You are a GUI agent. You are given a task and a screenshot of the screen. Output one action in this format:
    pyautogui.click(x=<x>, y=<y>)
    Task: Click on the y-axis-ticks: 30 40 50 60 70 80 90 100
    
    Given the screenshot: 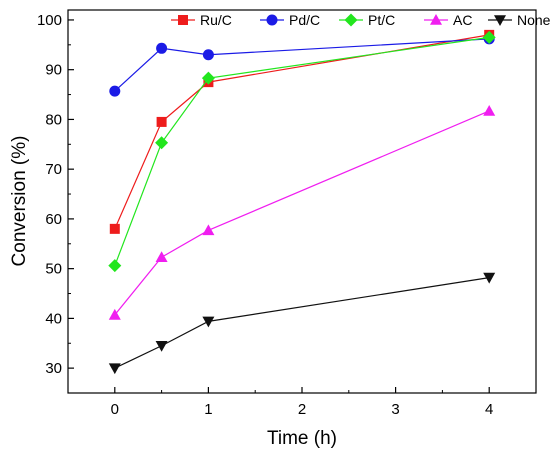 What is the action you would take?
    pyautogui.click(x=55, y=194)
    